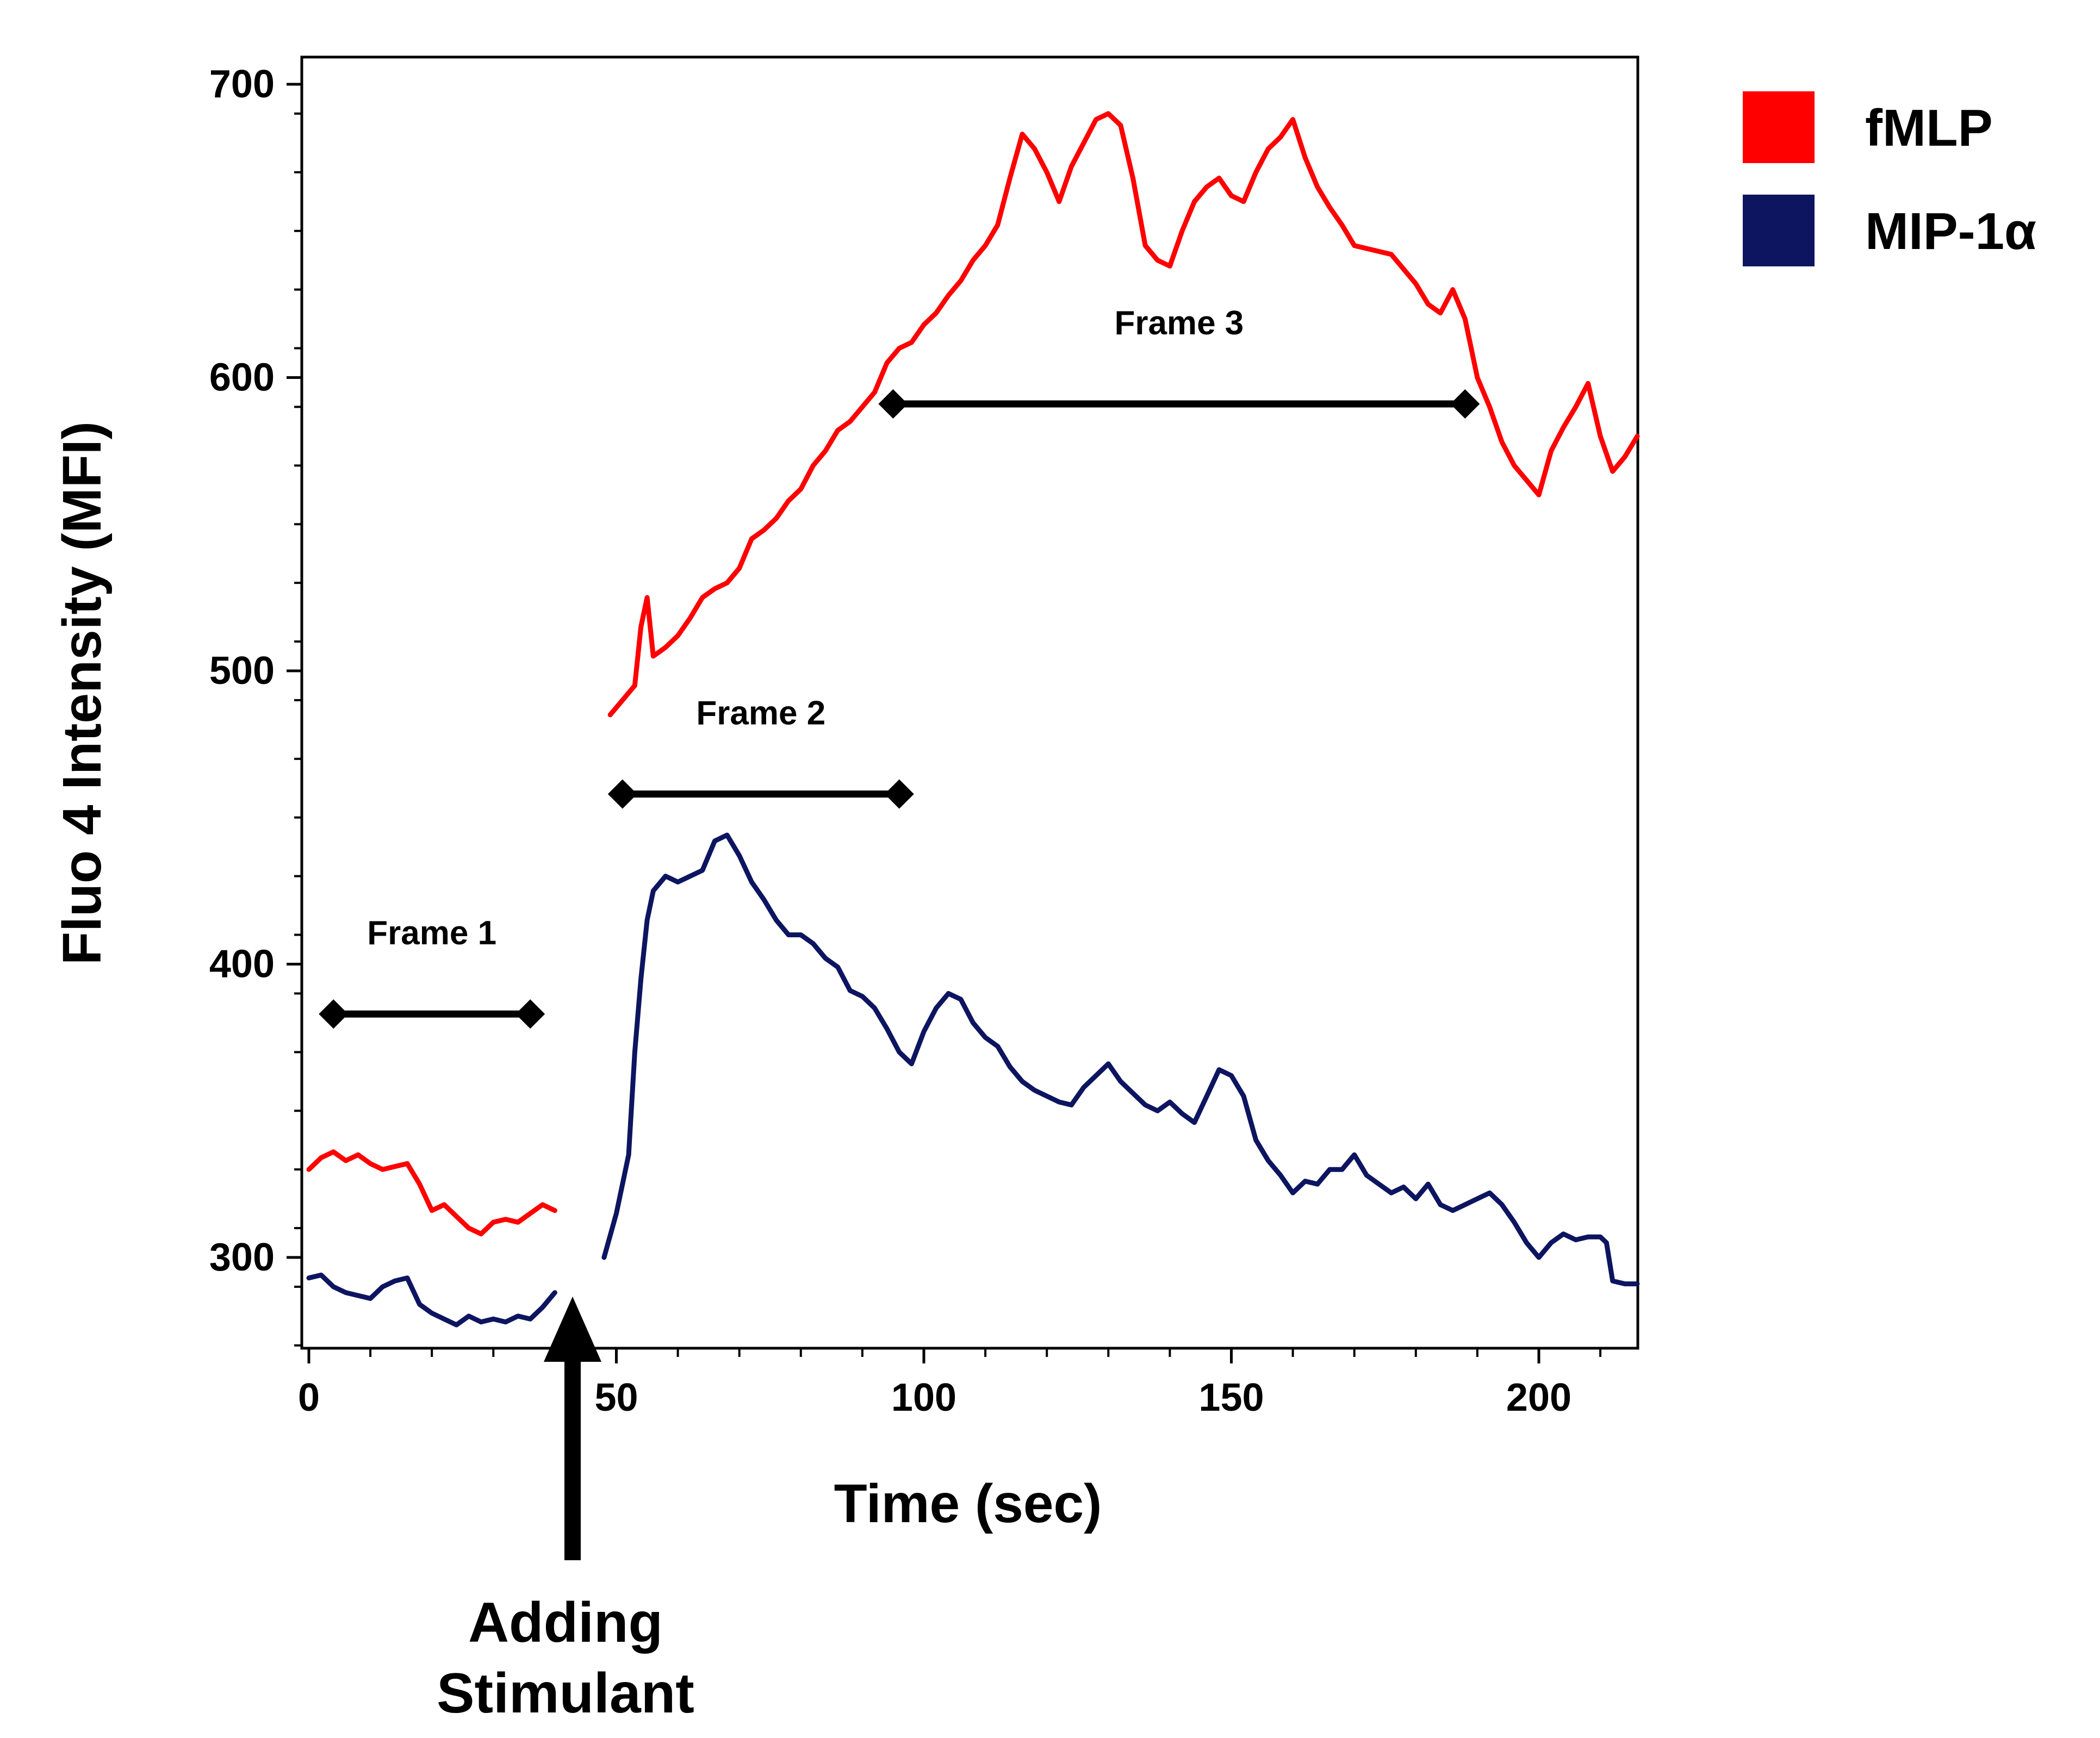 Image resolution: width=2100 pixels, height=1738 pixels. I want to click on x-tick-label-100: 100, so click(924, 1397).